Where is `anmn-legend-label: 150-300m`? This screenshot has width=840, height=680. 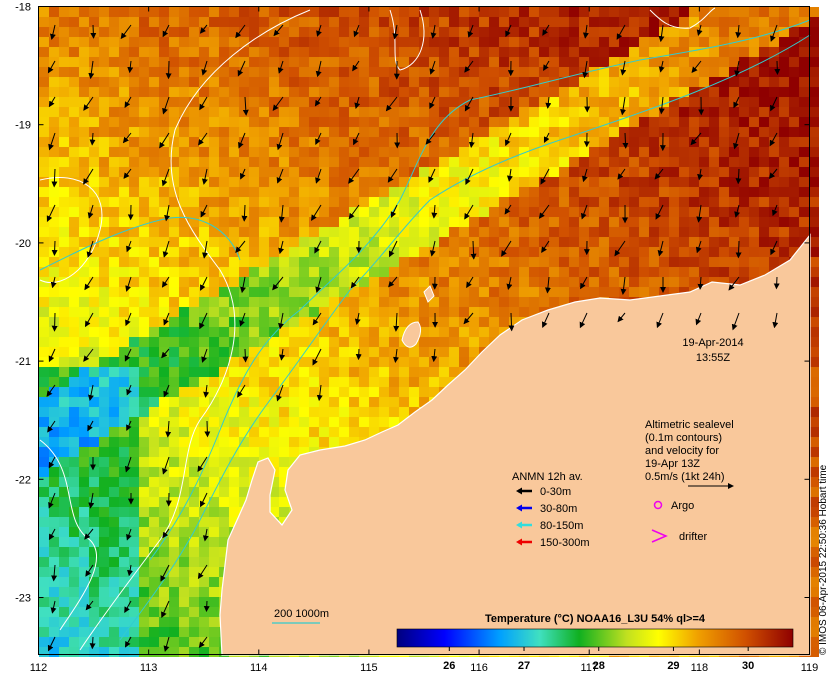
anmn-legend-label: 150-300m is located at coordinates (565, 543).